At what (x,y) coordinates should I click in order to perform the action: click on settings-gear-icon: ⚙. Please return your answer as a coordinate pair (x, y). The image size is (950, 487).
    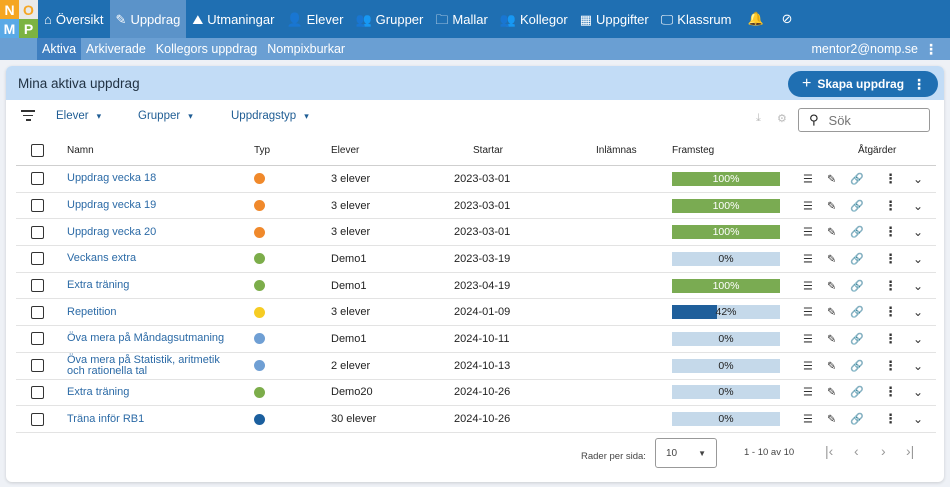
    Looking at the image, I should click on (782, 119).